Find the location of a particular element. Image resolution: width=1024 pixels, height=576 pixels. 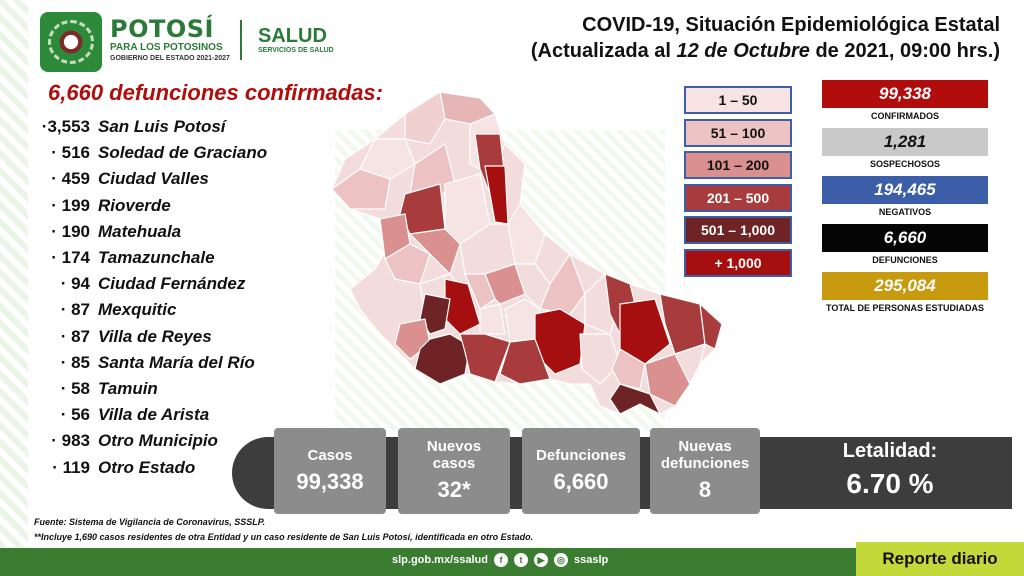

municipality-row: ·3,553 San Luis Potosí is located at coordinates (180, 127).